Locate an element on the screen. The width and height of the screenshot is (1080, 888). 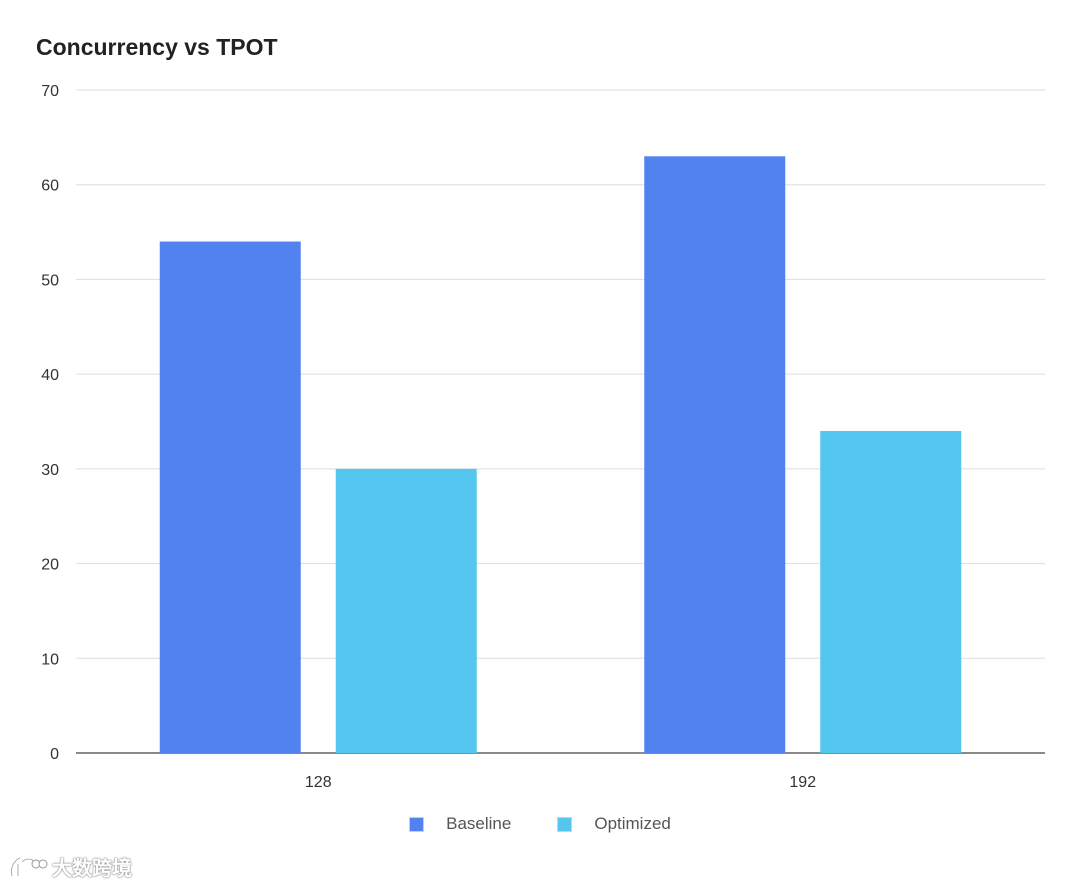
x-tick-label: 192 is located at coordinates (802, 782).